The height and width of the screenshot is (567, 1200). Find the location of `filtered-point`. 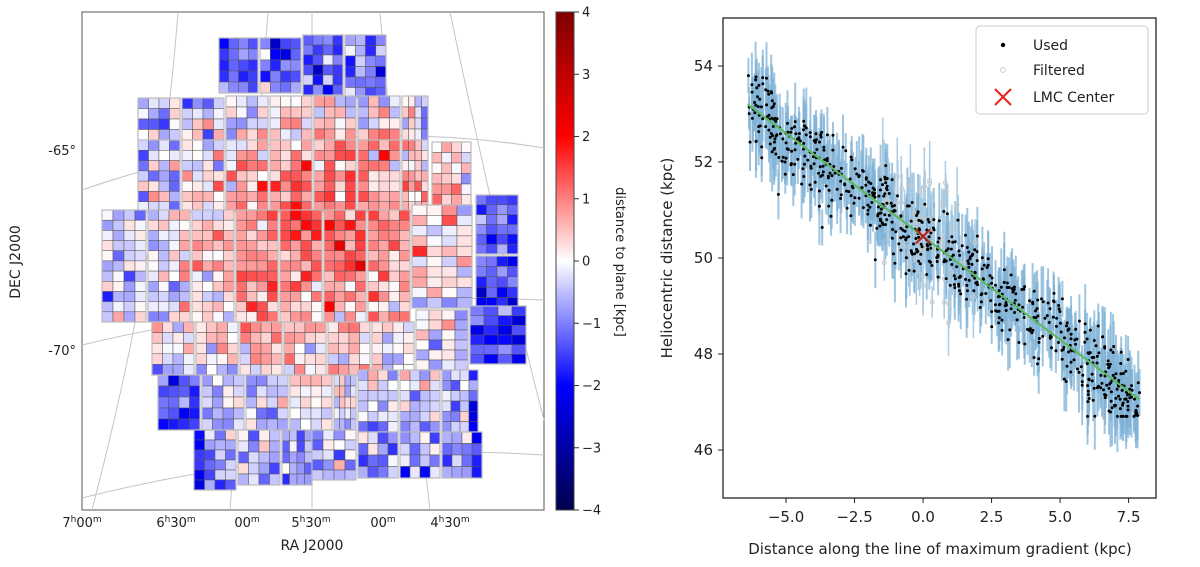

filtered-point is located at coordinates (942, 242).